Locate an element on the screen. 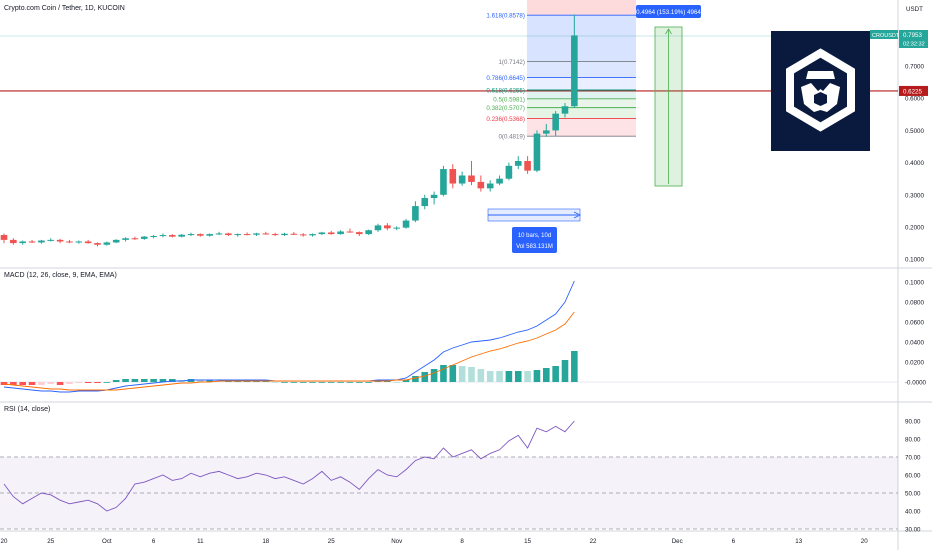  projection-arrowhead is located at coordinates (668, 31).